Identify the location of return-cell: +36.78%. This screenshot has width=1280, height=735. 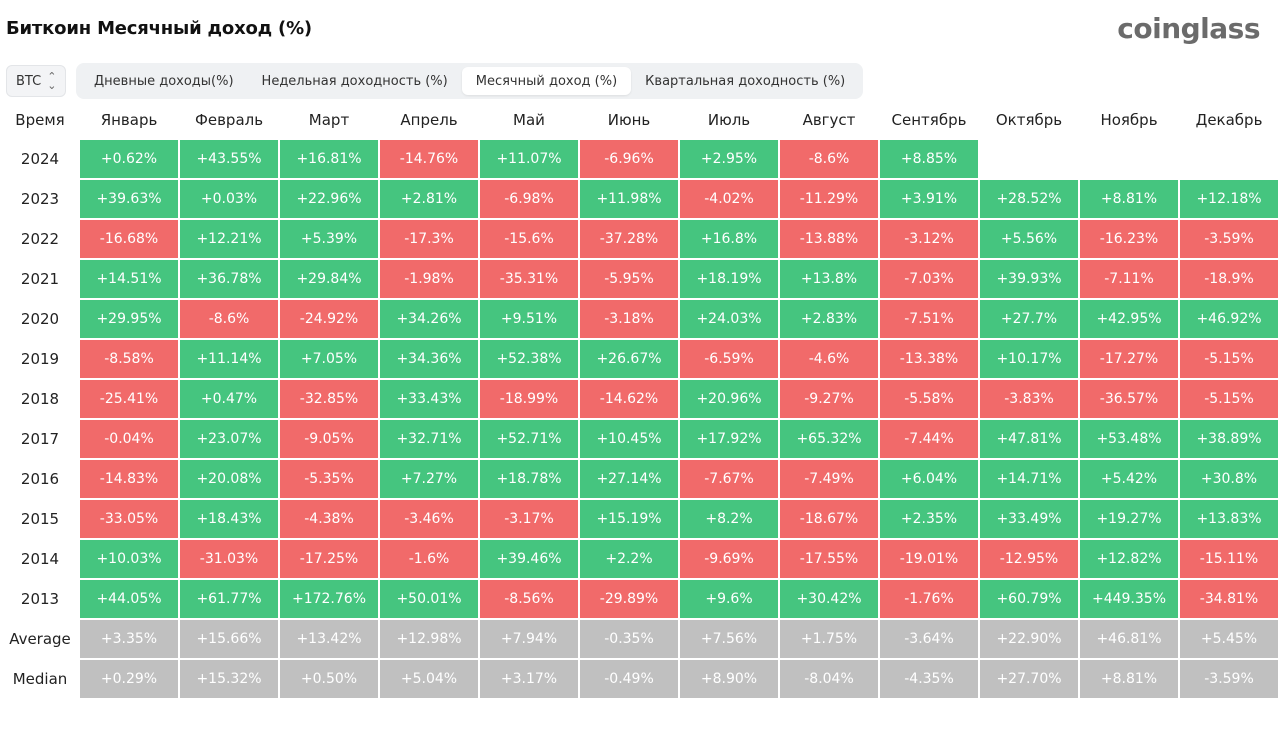
(229, 279).